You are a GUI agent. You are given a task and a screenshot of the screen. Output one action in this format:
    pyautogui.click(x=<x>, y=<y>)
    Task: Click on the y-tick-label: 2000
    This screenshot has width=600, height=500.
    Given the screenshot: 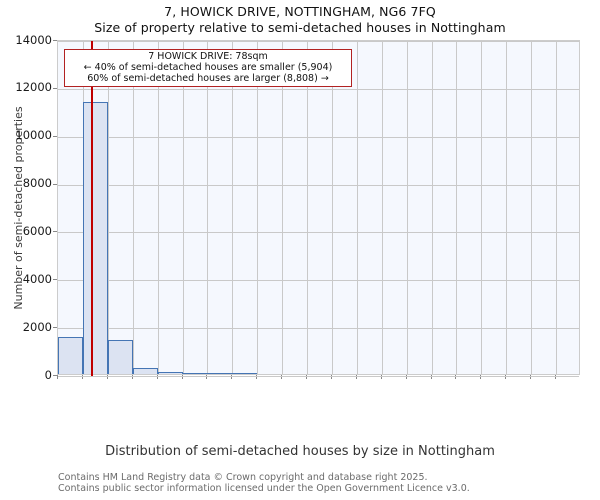 What is the action you would take?
    pyautogui.click(x=37, y=326)
    